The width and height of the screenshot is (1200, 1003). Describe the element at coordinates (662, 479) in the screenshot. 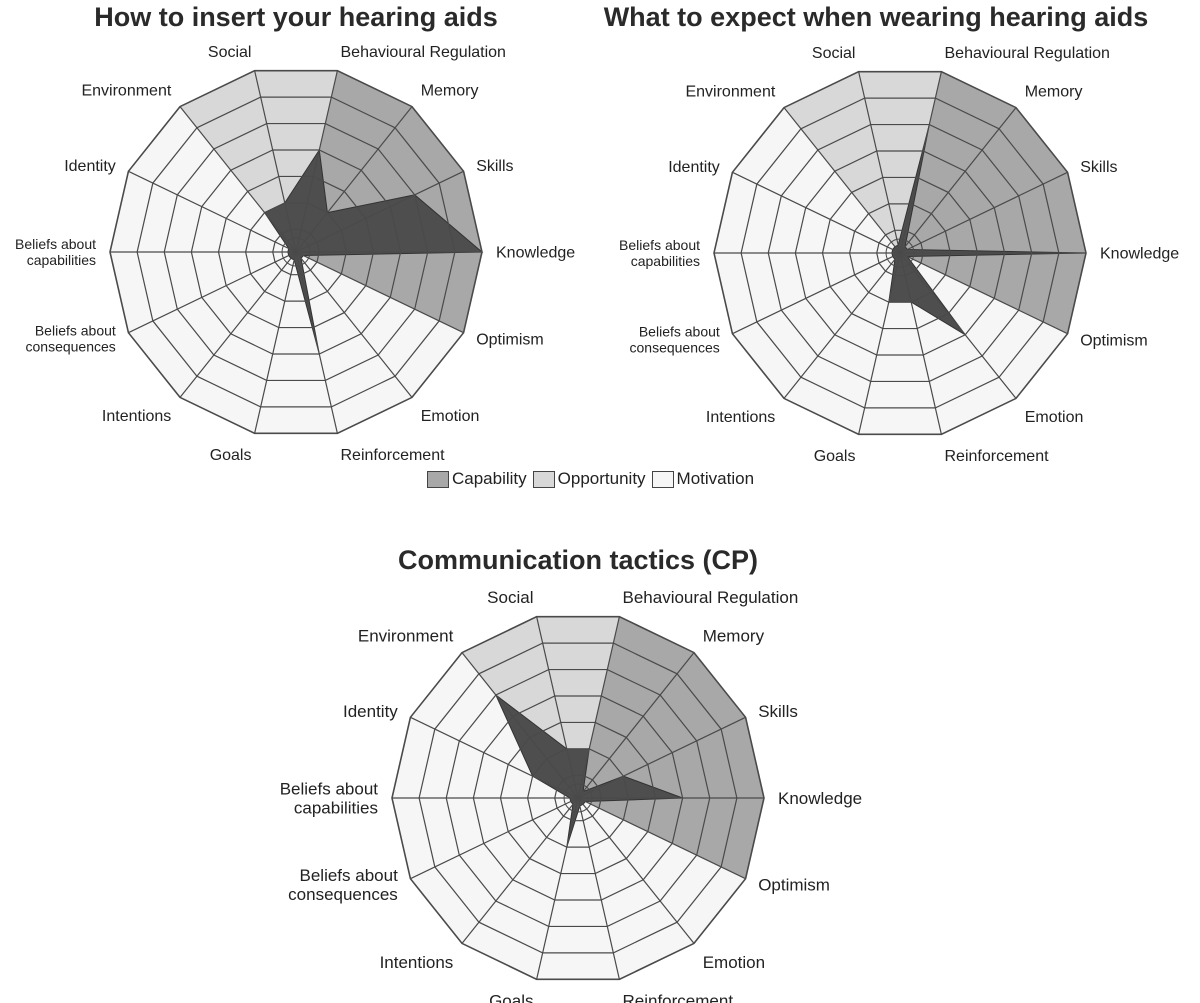

I see `legend-swatch-motivation` at that location.